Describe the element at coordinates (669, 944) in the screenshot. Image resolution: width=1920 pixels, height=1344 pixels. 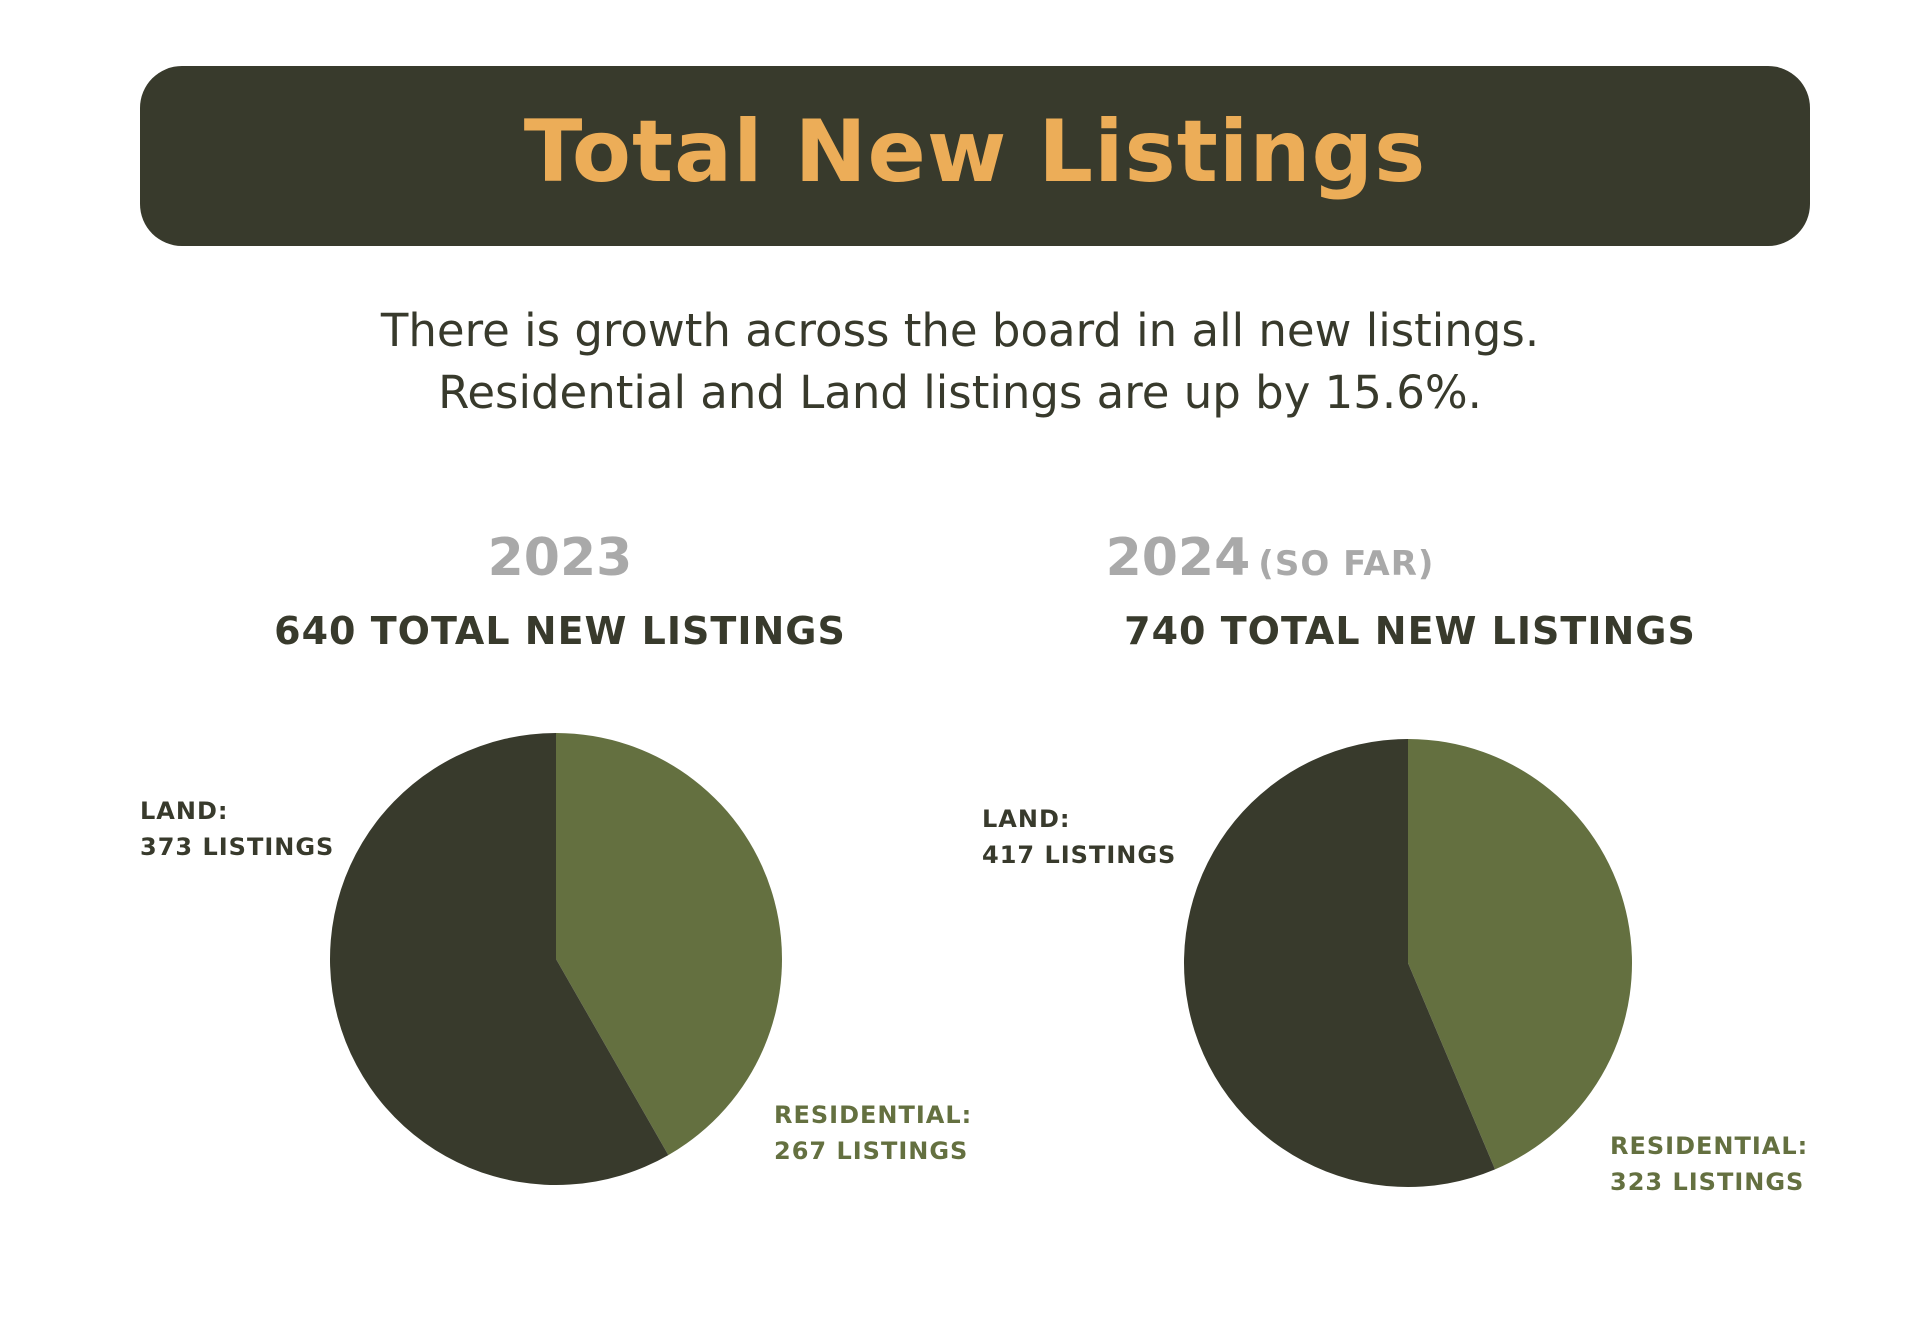
I see `chart-2023-slice-residential` at that location.